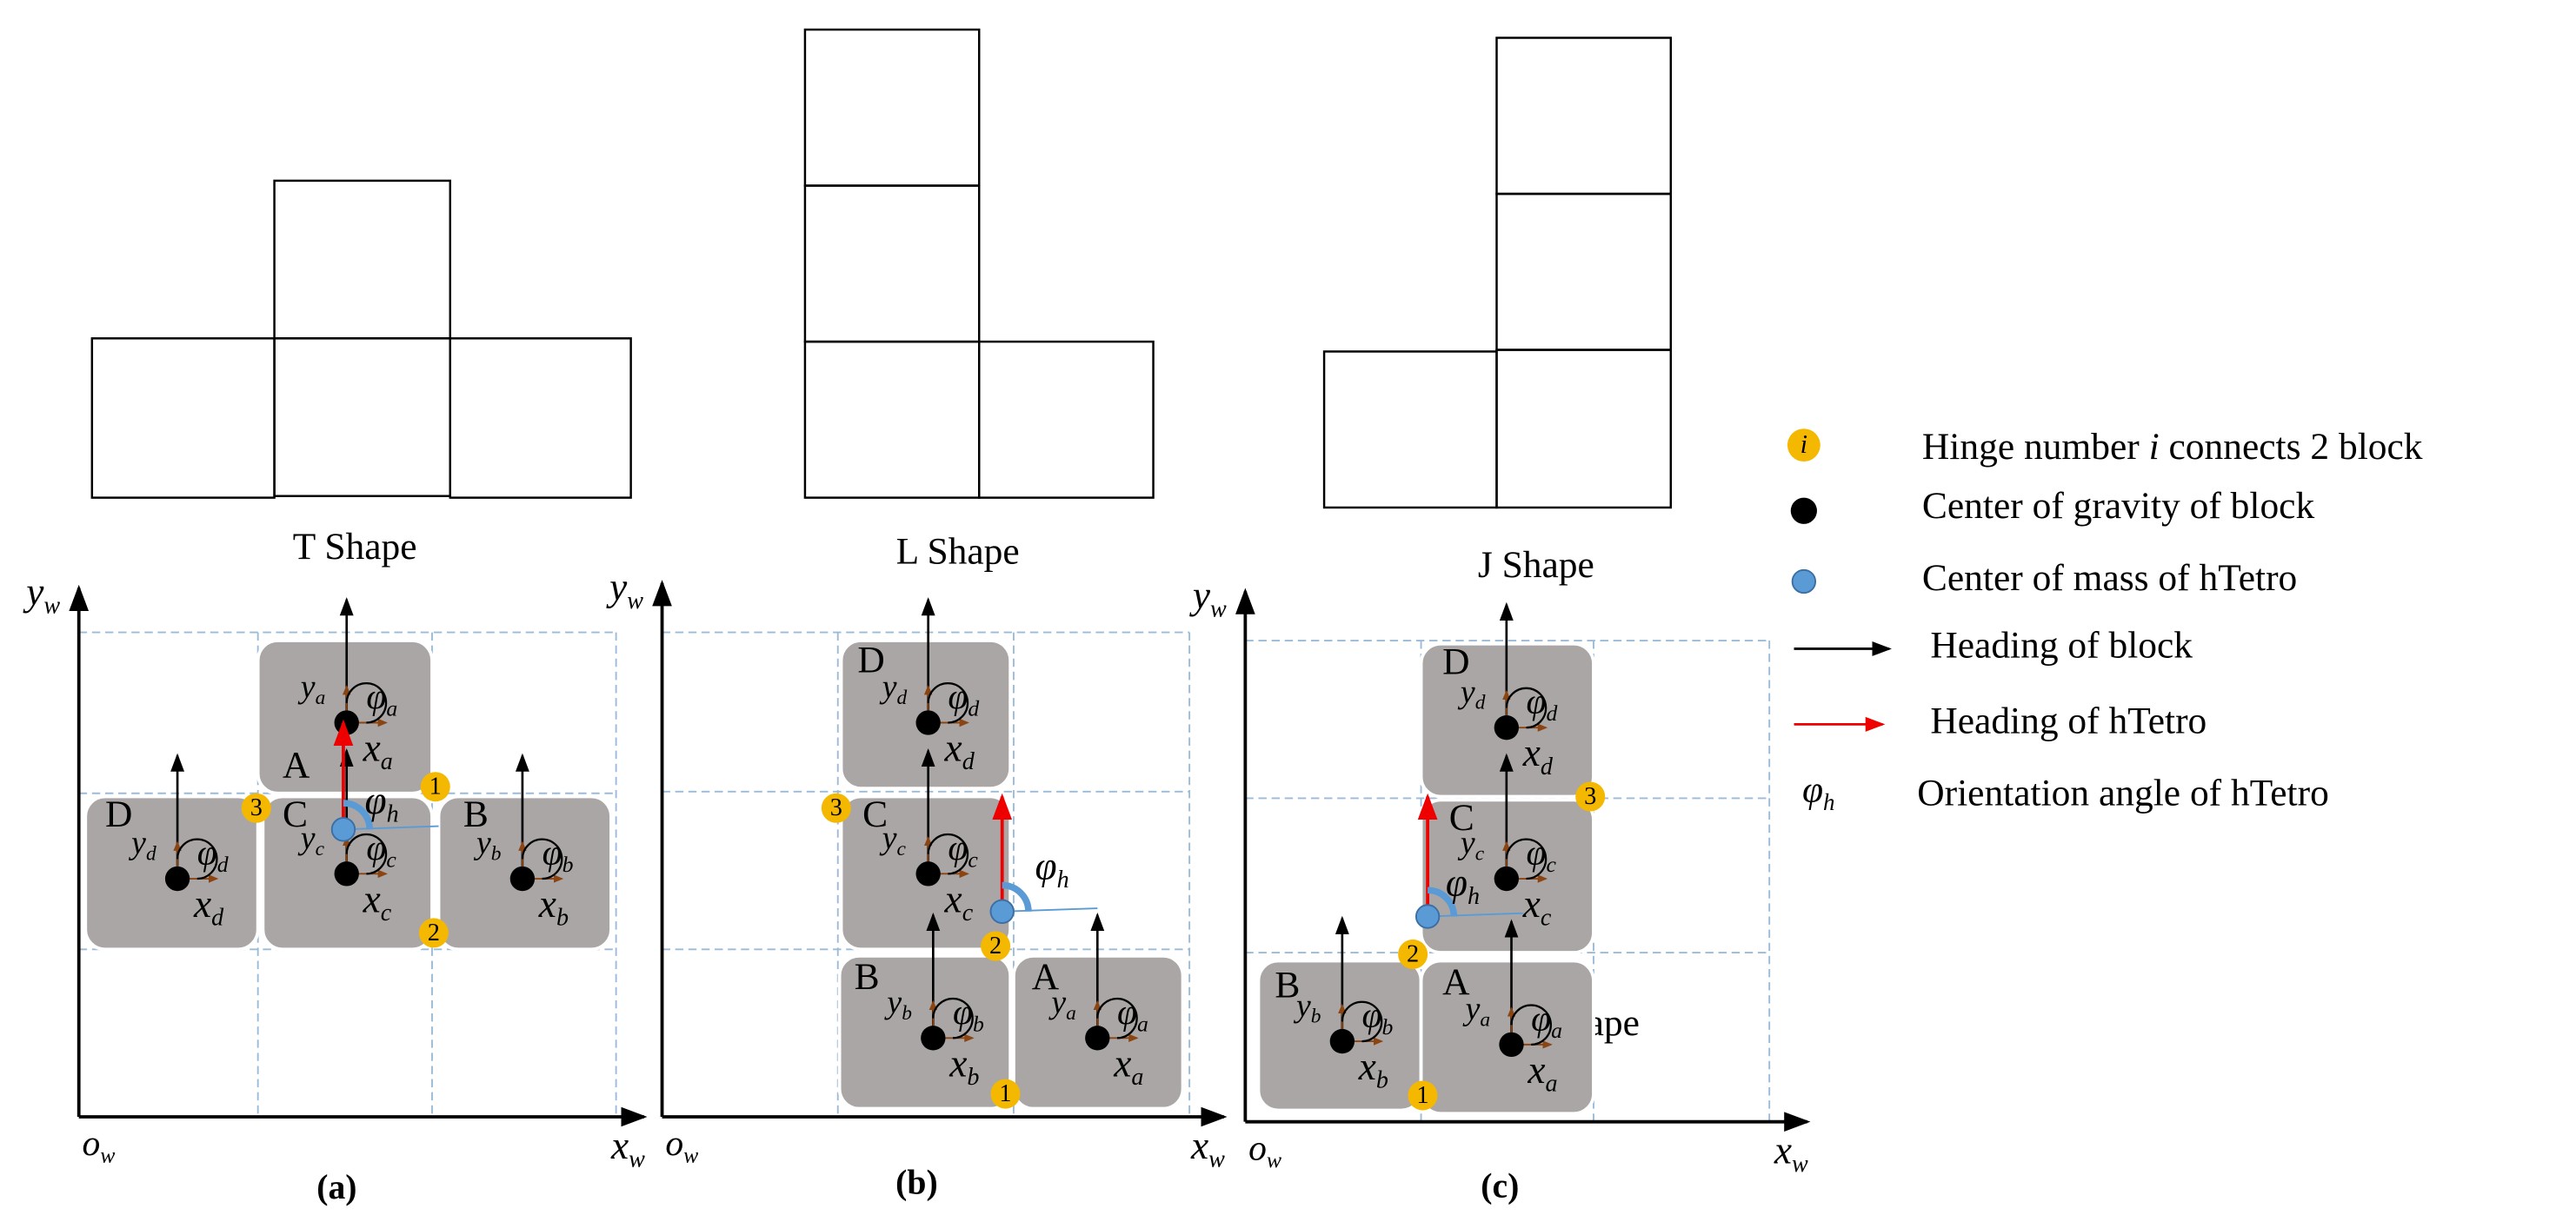  I want to click on legend-hinge-part: i, so click(2154, 447).